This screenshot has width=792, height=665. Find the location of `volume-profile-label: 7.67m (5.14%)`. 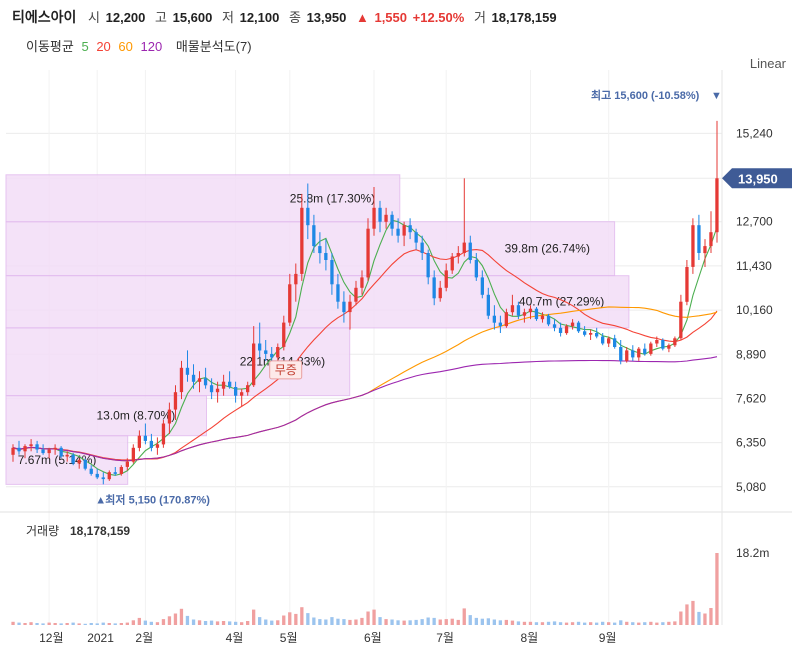

volume-profile-label: 7.67m (5.14%) is located at coordinates (57, 460).